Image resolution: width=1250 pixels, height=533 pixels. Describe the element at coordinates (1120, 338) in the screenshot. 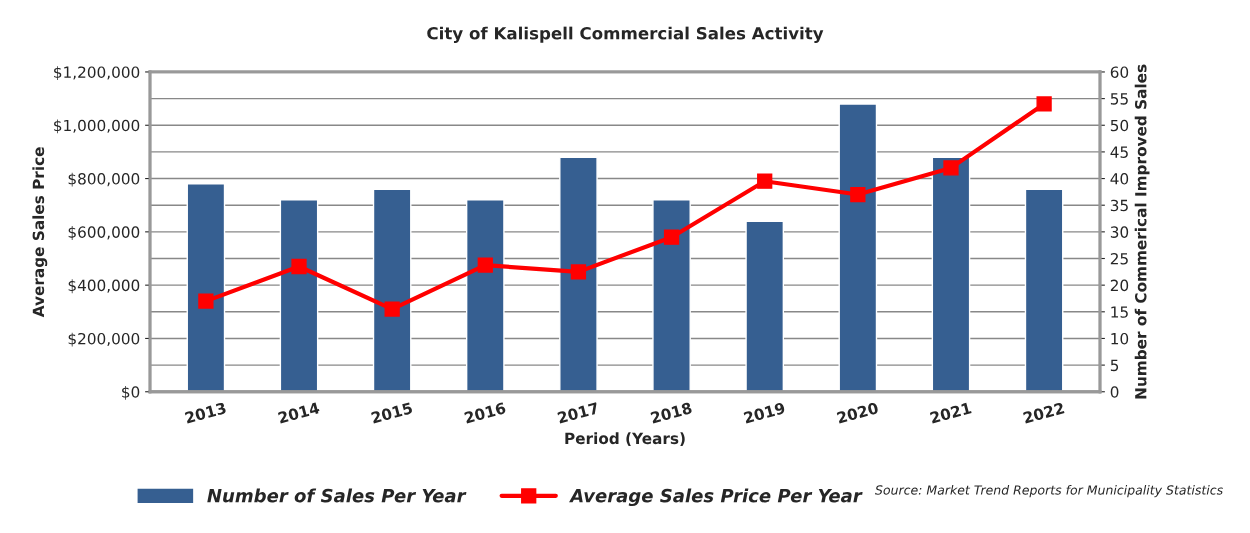

I see `y2-tick-label: 10` at that location.